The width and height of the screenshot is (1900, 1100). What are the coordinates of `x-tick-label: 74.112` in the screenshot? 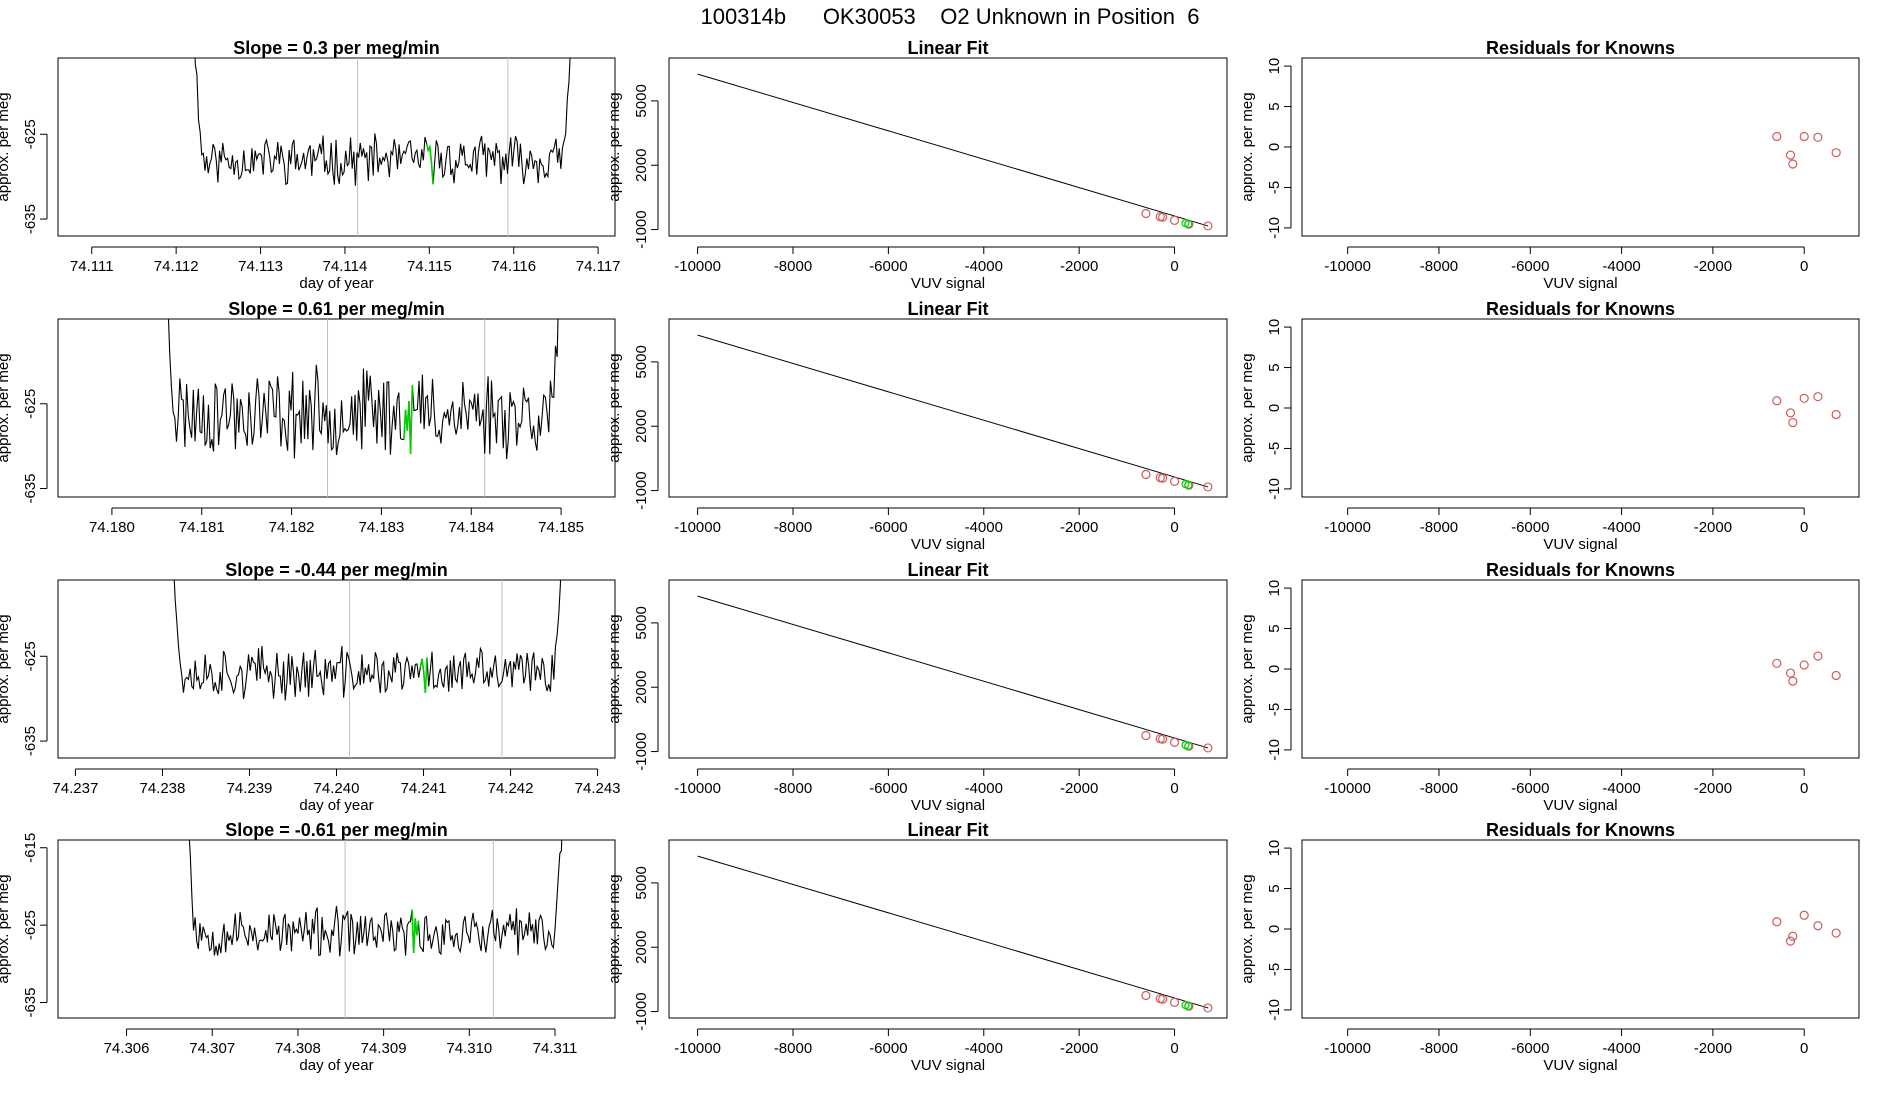 It's located at (176, 266).